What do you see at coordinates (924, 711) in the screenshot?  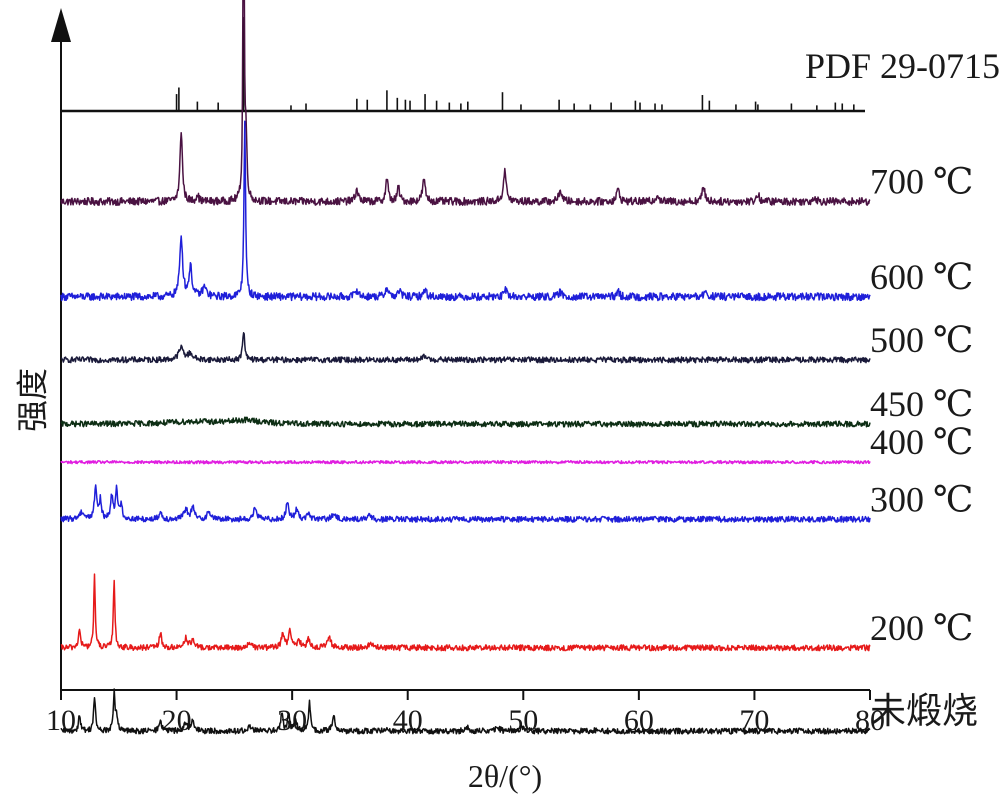 I see `series-label: 未煅烧` at bounding box center [924, 711].